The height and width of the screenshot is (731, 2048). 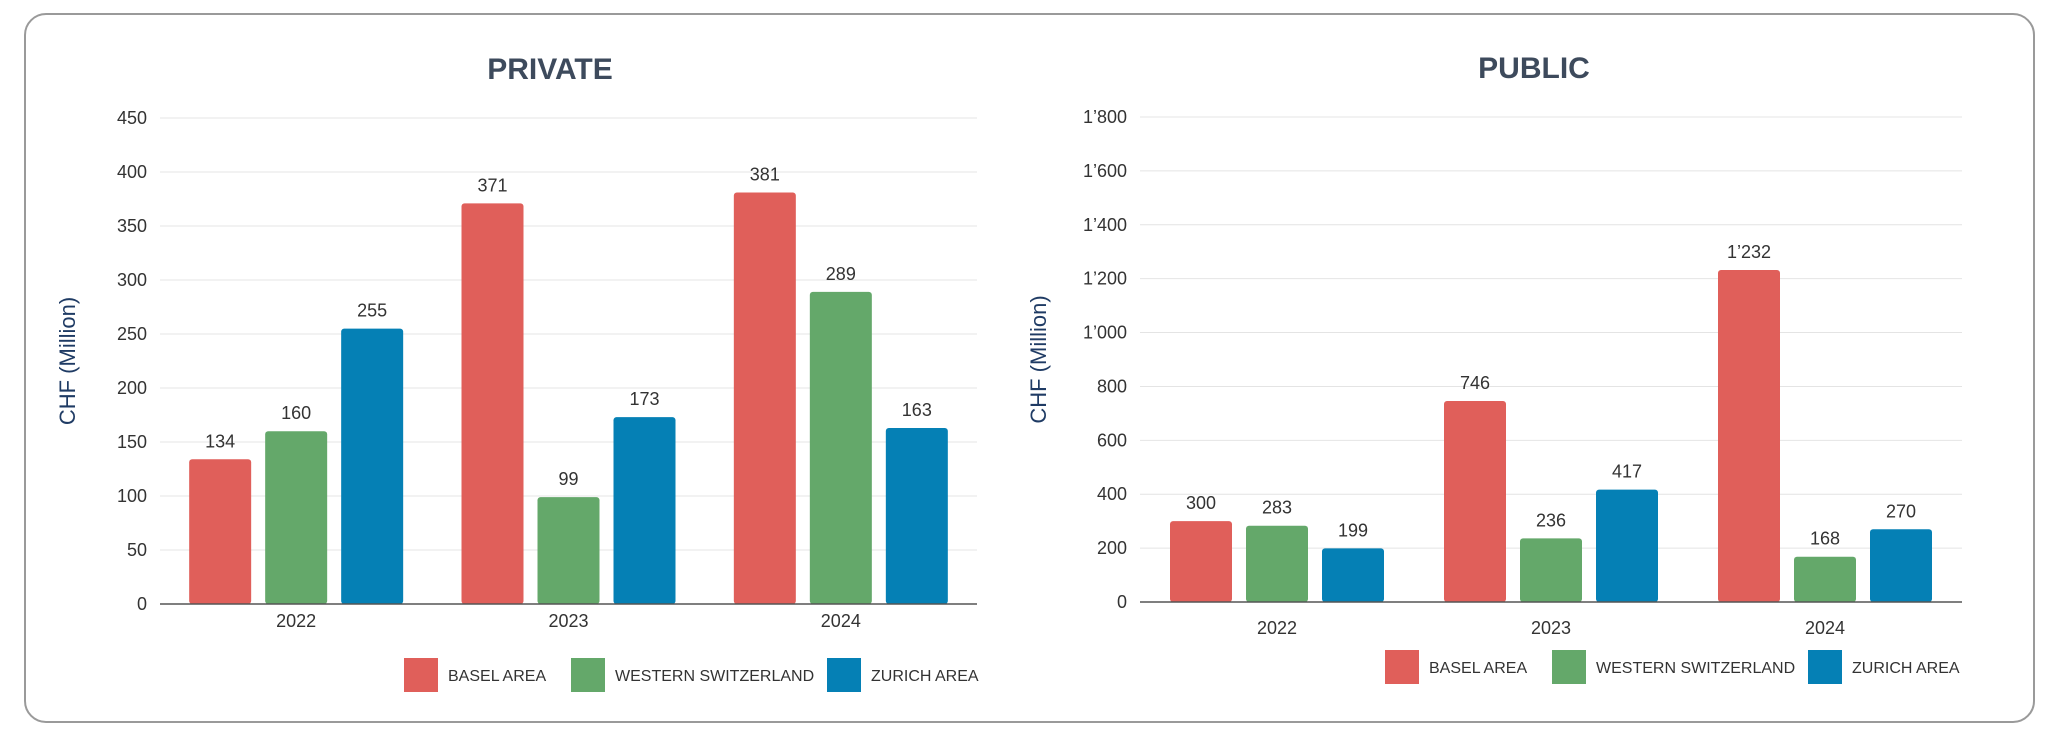 I want to click on y-tick-label: 1’400, so click(x=1105, y=225).